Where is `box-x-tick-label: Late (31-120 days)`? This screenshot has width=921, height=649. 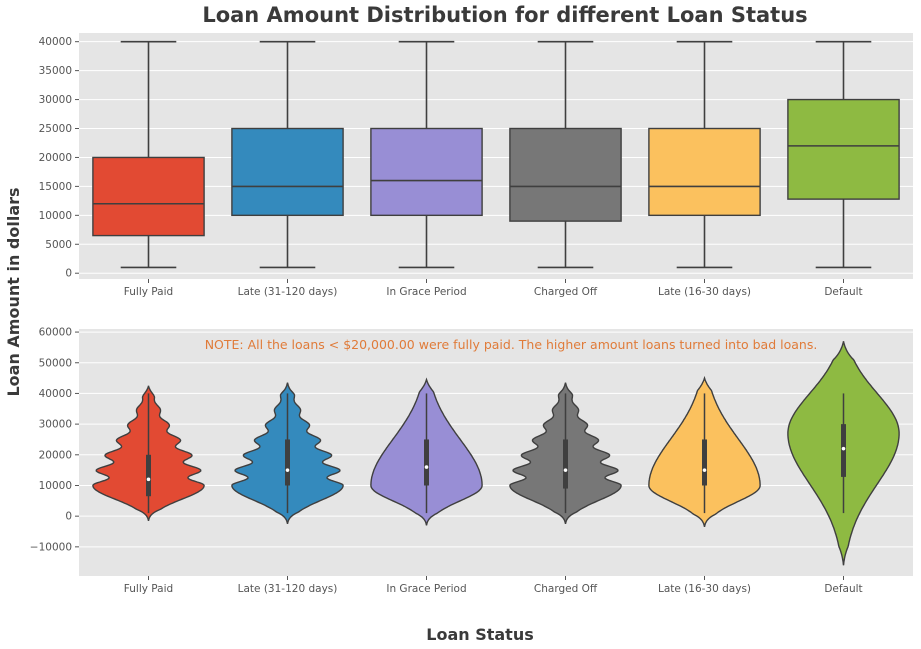
box-x-tick-label: Late (31-120 days) is located at coordinates (288, 292).